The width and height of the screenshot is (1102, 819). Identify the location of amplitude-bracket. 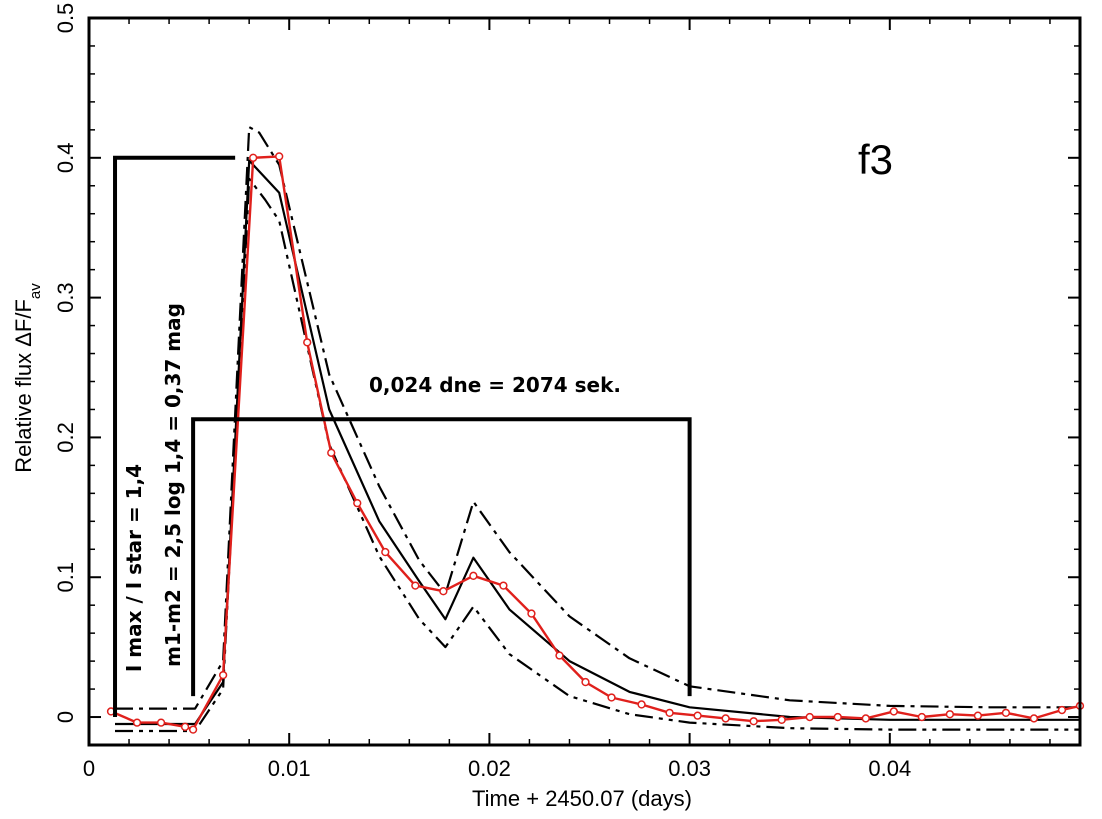
(174, 436).